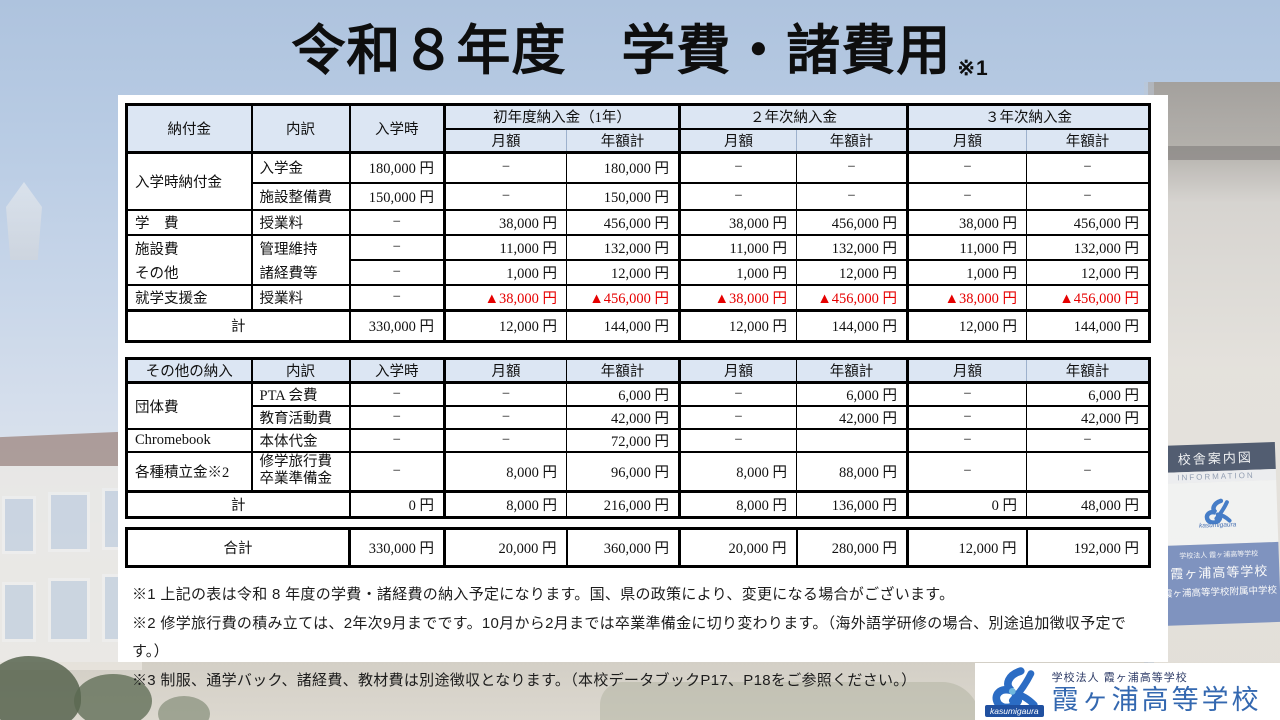 This screenshot has height=720, width=1280. What do you see at coordinates (296, 479) in the screenshot?
I see `cell-line: 卒業準備金` at bounding box center [296, 479].